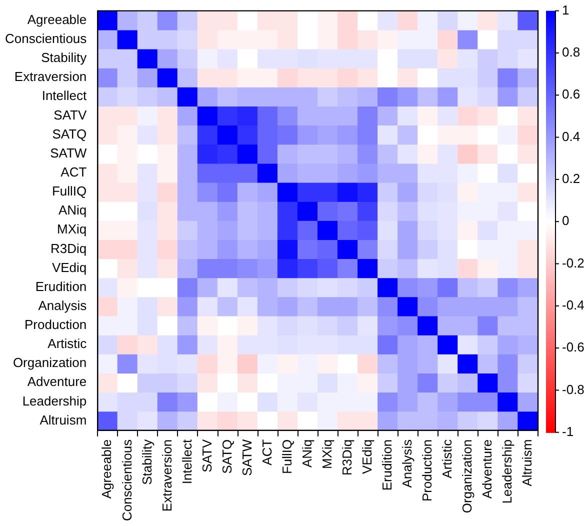 The height and width of the screenshot is (526, 586). What do you see at coordinates (186, 461) in the screenshot?
I see `x-tick-label: Intellect` at bounding box center [186, 461].